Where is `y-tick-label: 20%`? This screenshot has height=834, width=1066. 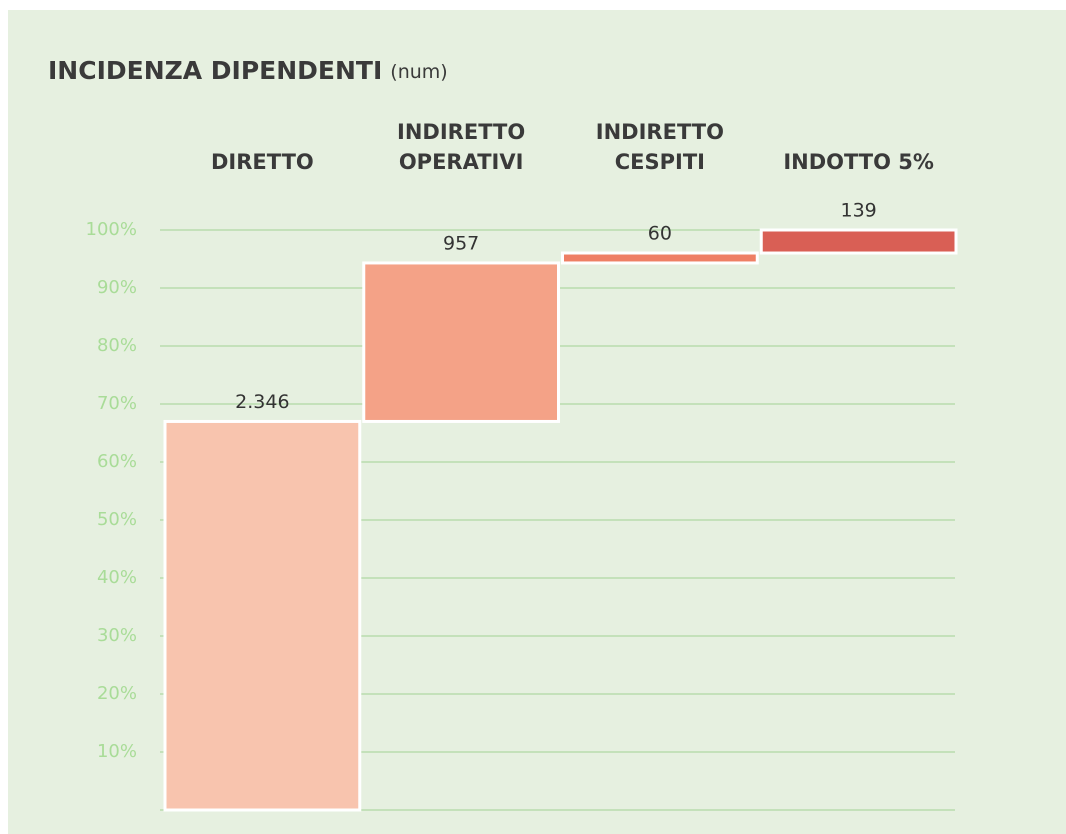
y-tick-label: 20% is located at coordinates (117, 693).